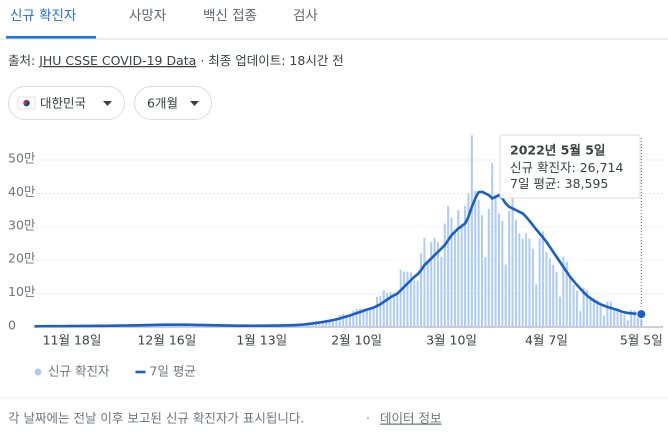  I want to click on x-tick-label: 5월 5일, so click(641, 340).